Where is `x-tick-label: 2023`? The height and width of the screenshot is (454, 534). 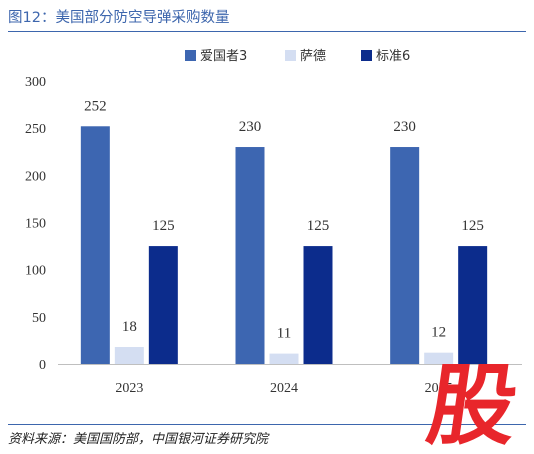
x-tick-label: 2023 is located at coordinates (129, 388).